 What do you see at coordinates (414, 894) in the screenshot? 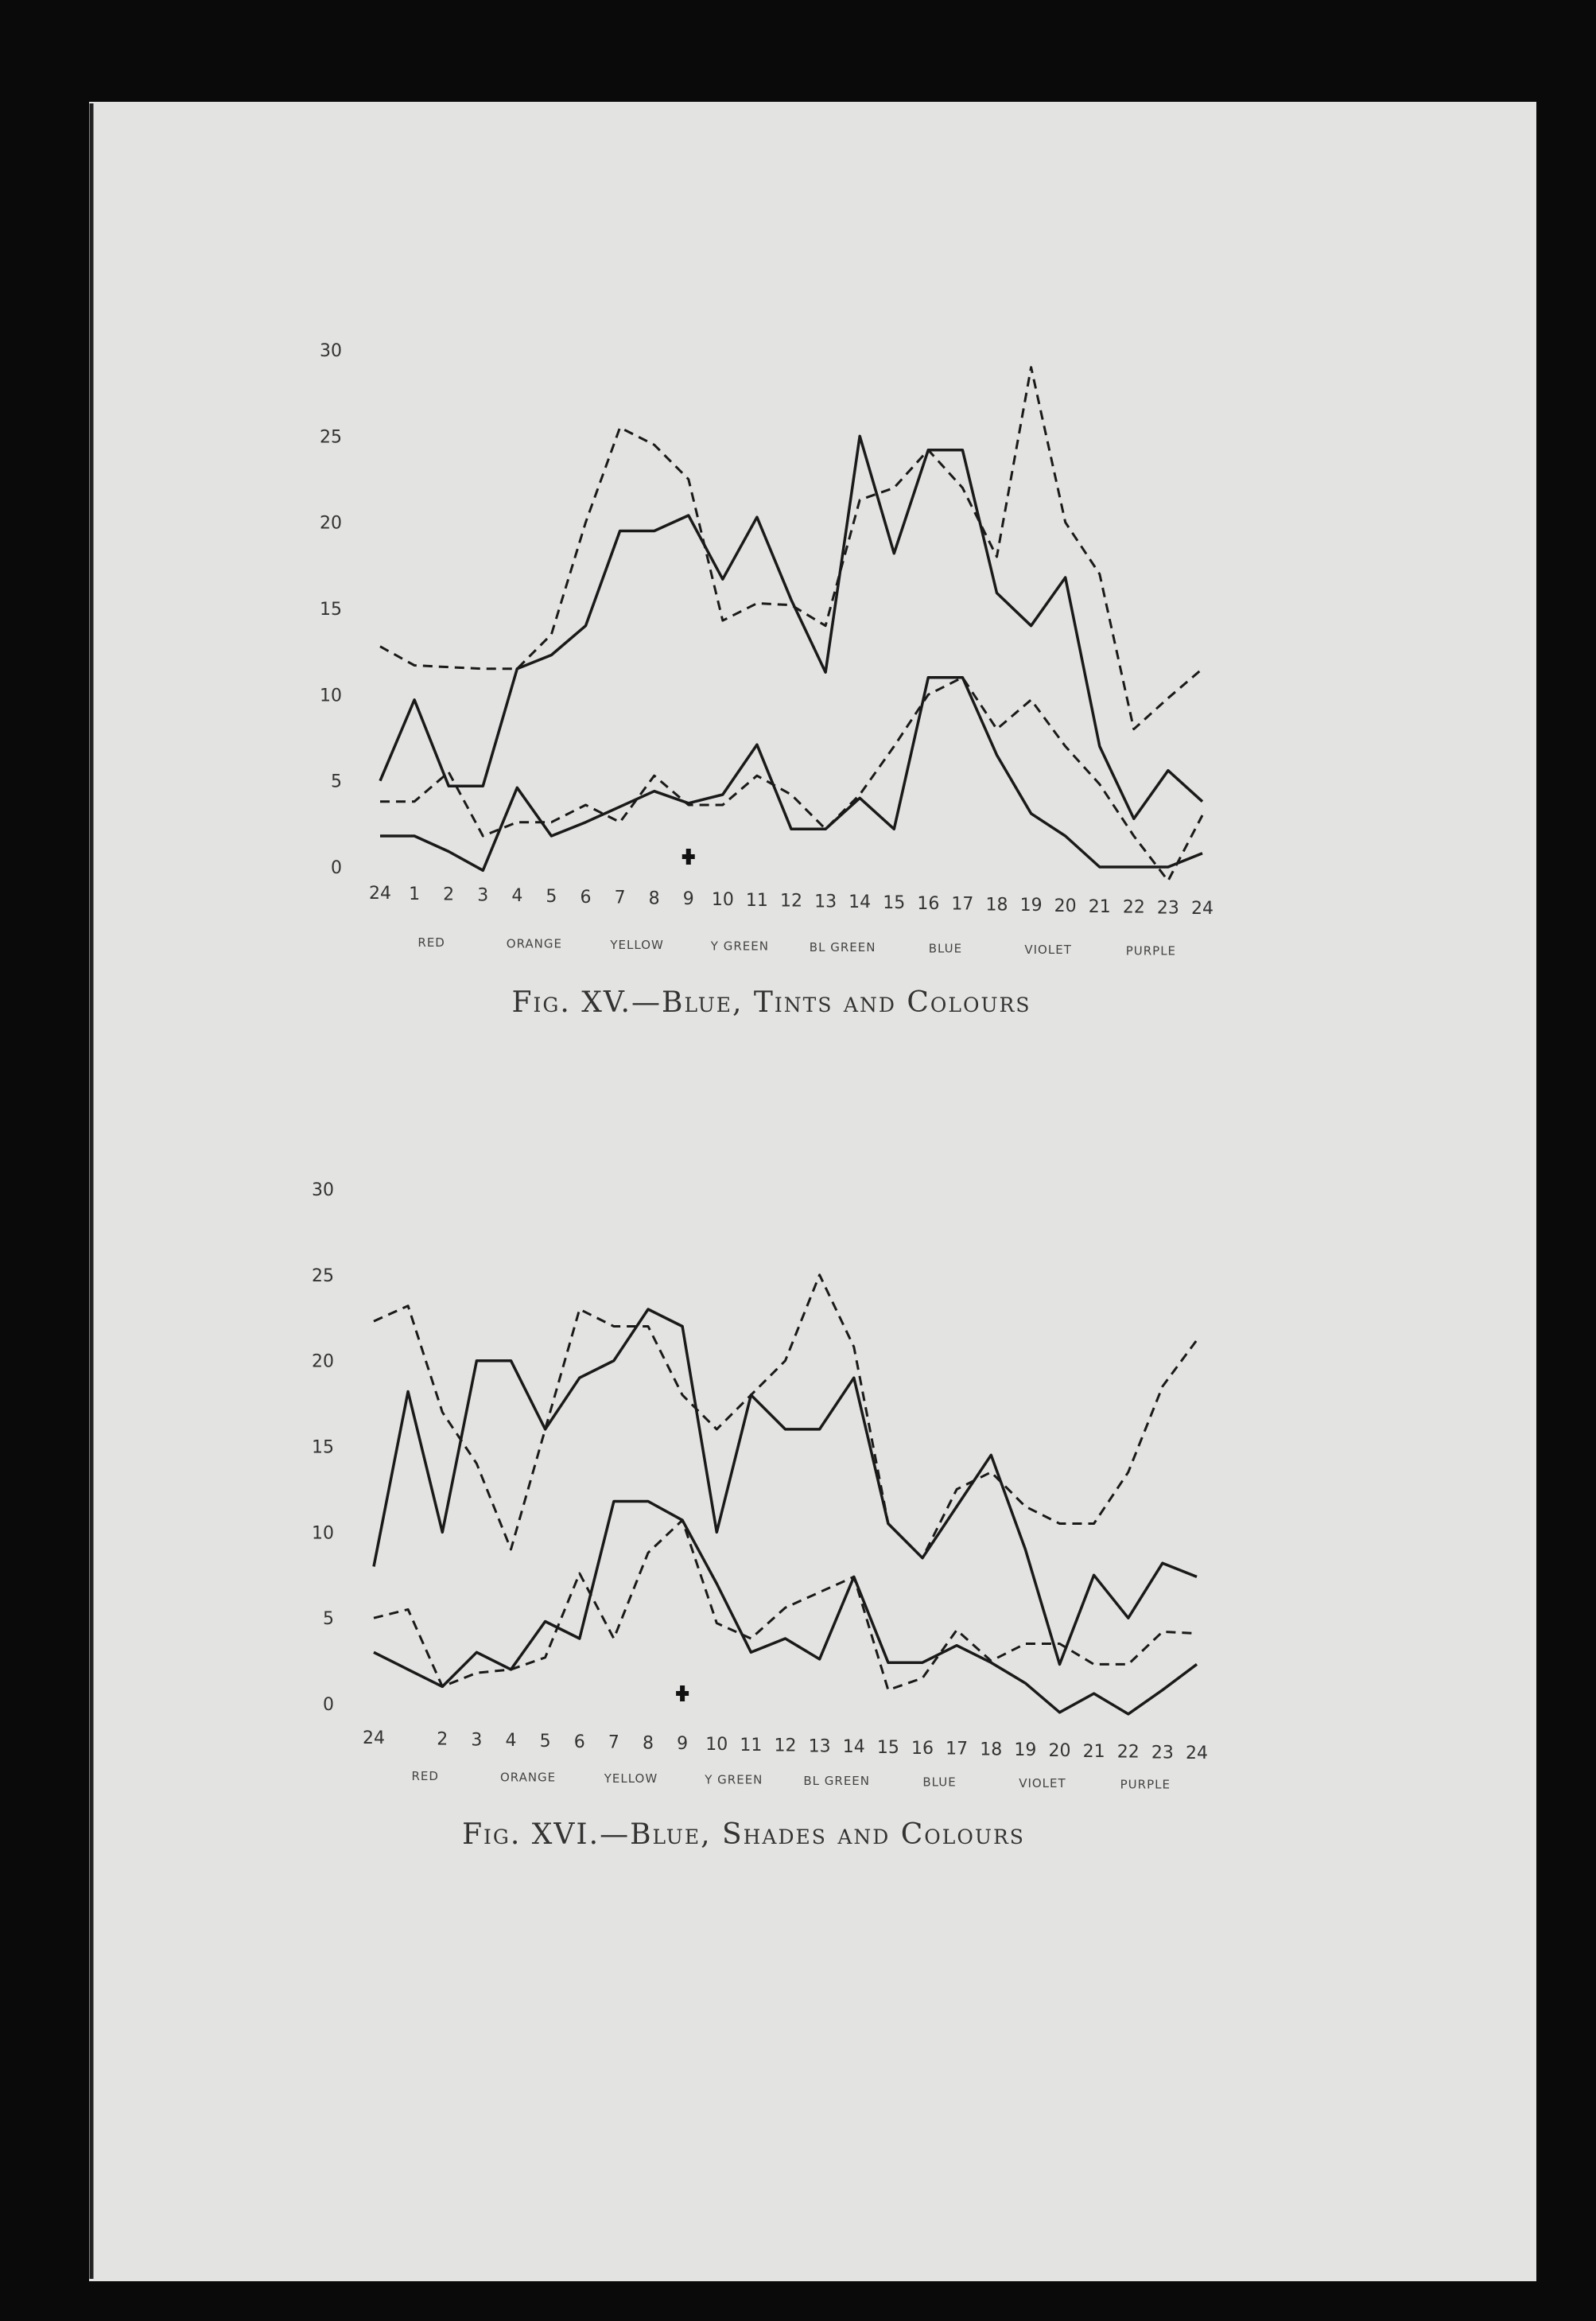
I see `x-tick-label: 1` at bounding box center [414, 894].